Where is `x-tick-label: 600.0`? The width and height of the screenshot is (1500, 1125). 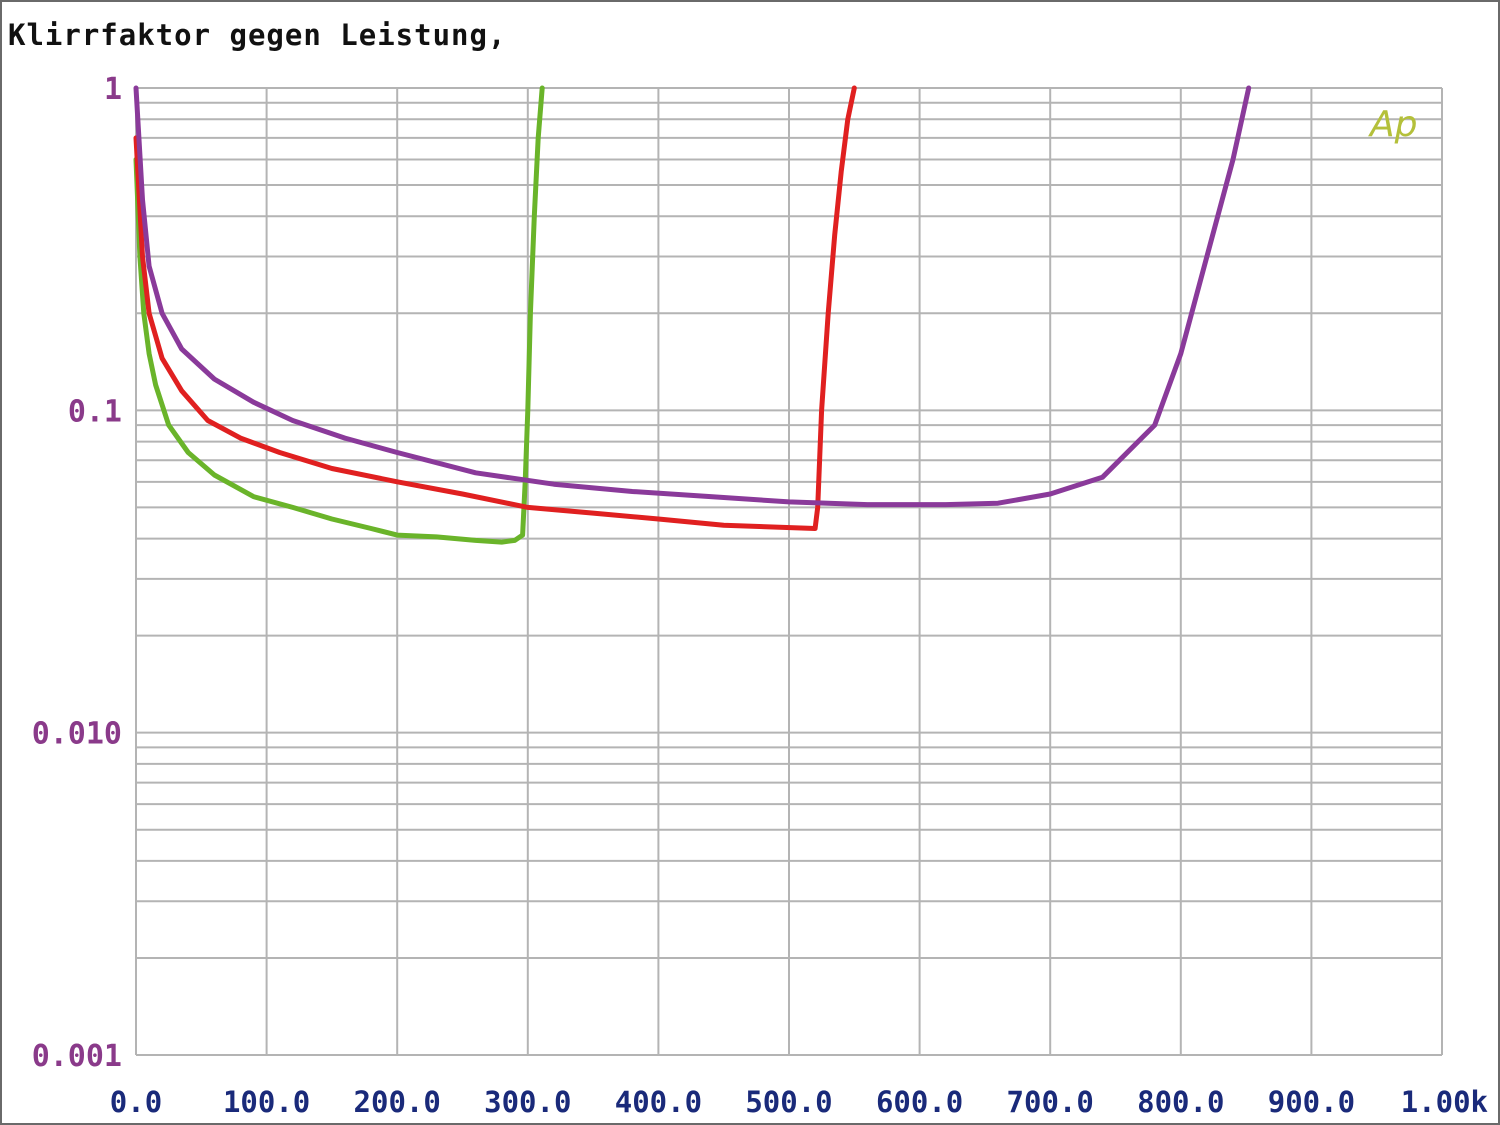 x-tick-label: 600.0 is located at coordinates (919, 1102).